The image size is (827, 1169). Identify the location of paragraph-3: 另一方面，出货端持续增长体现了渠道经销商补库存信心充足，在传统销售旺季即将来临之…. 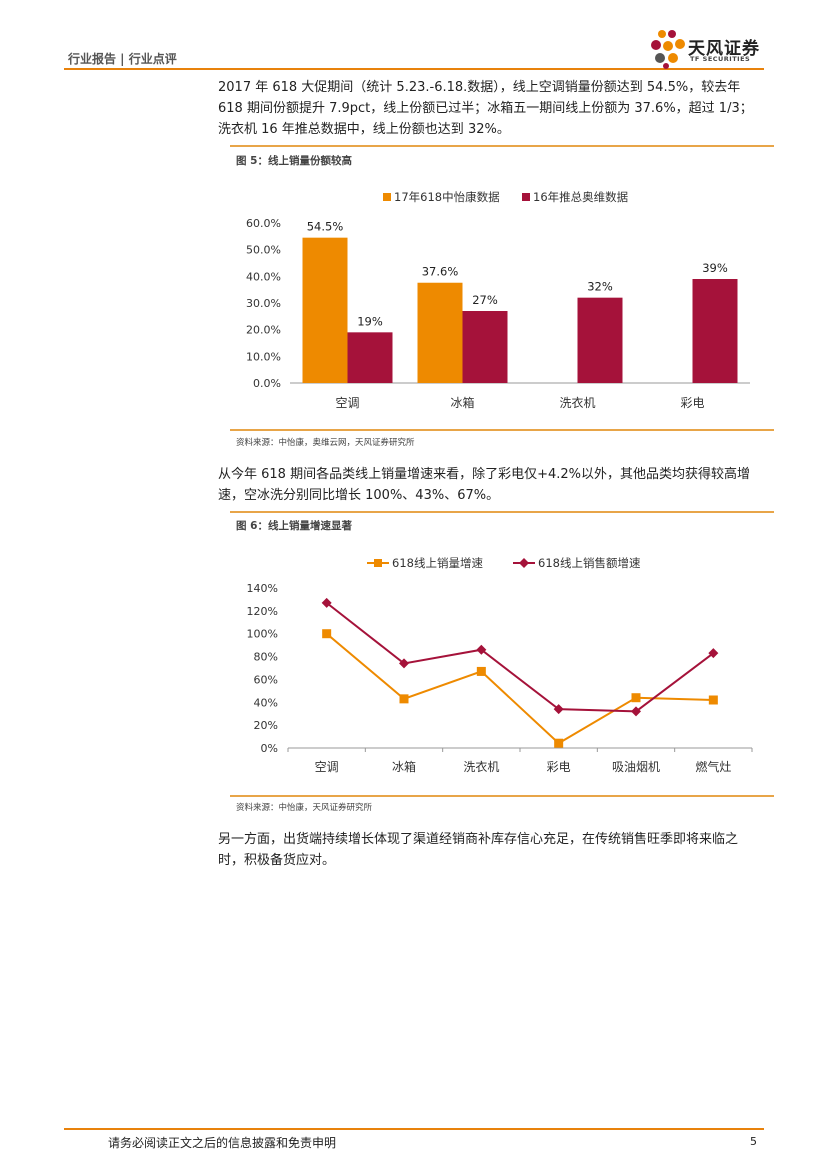
(478, 850).